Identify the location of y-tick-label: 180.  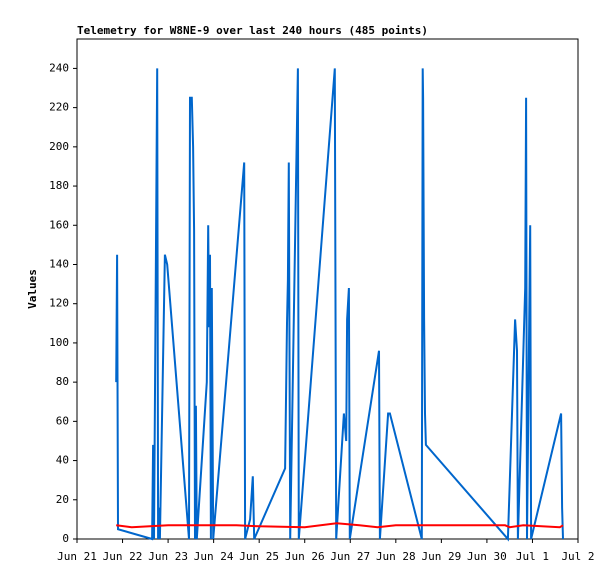
(59, 185).